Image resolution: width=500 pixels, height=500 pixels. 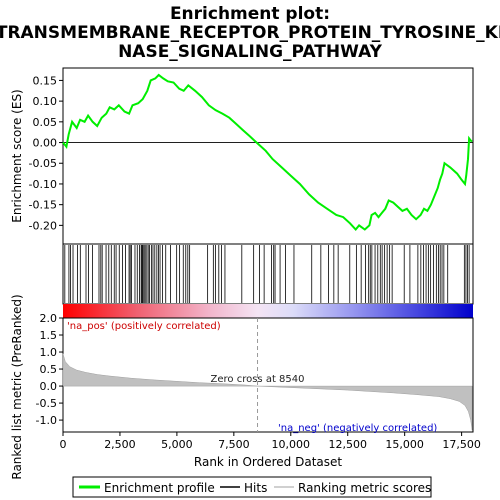 I want to click on es-y-ticks: -0.20 -0.15 -0.10 -0.05 0.00 0.05 0.10 0.15, so click(x=46, y=153).